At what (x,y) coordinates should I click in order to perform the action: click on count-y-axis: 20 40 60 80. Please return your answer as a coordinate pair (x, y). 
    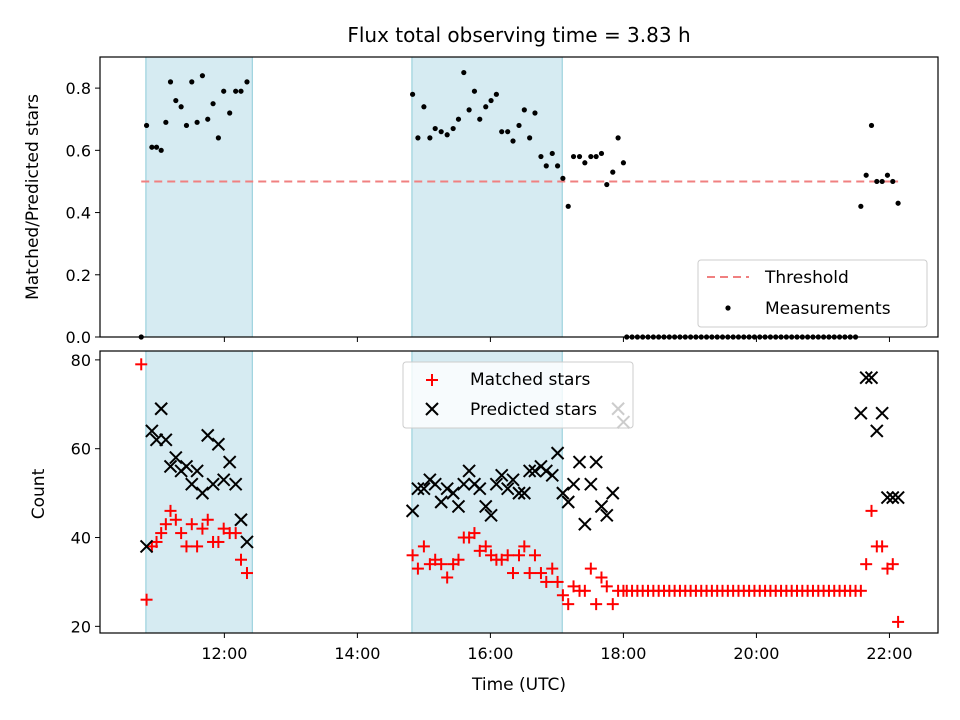
    Looking at the image, I should click on (85, 493).